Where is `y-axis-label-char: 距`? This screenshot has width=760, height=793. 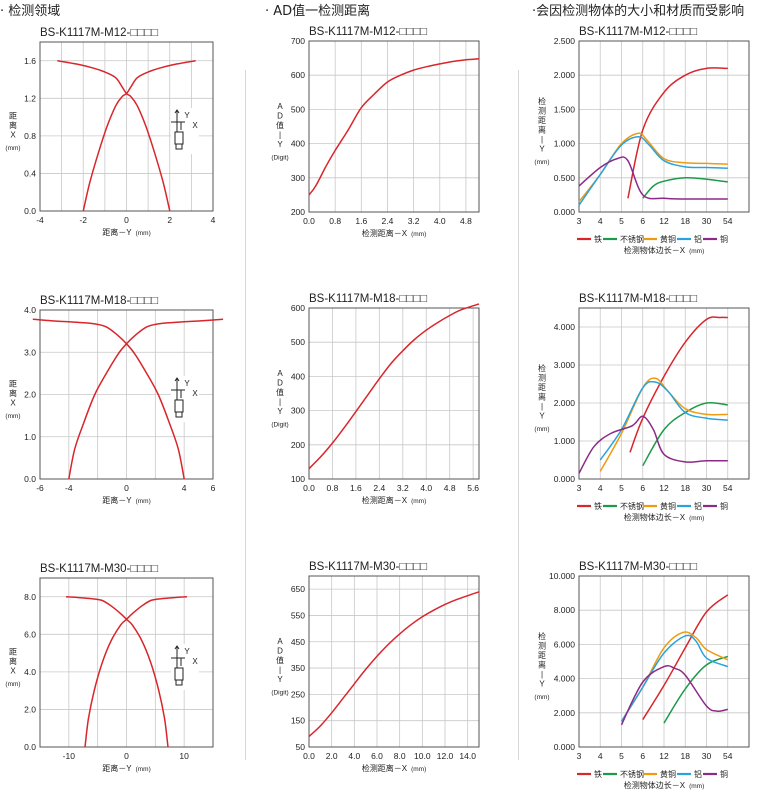 y-axis-label-char: 距 is located at coordinates (13, 115).